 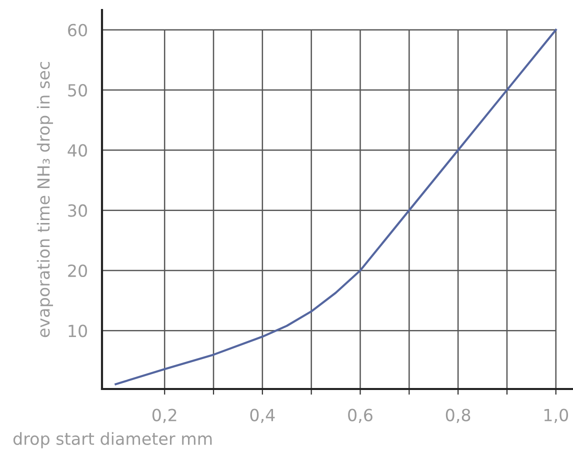 I want to click on y-tick-label: 50, so click(x=78, y=90).